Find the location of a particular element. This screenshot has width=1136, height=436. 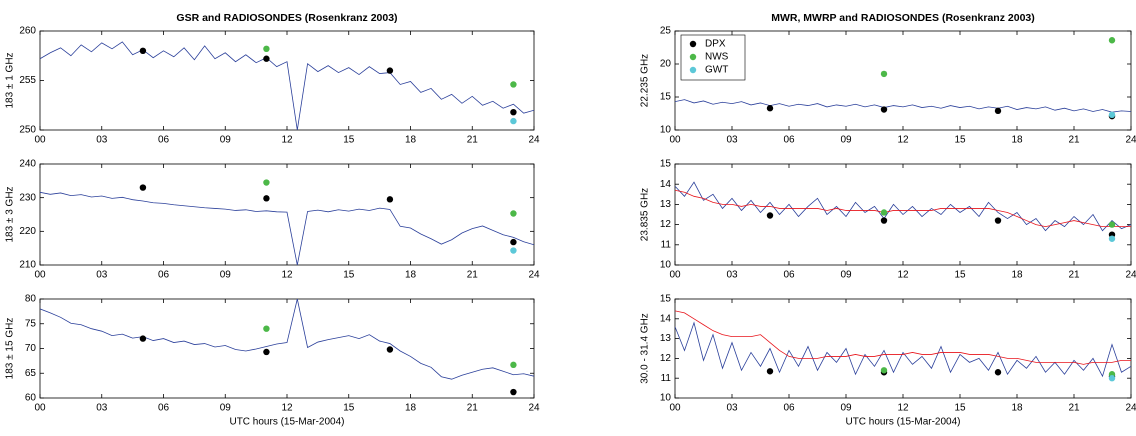

y-axis-label: 183 ± 1 GHz is located at coordinates (10, 80).